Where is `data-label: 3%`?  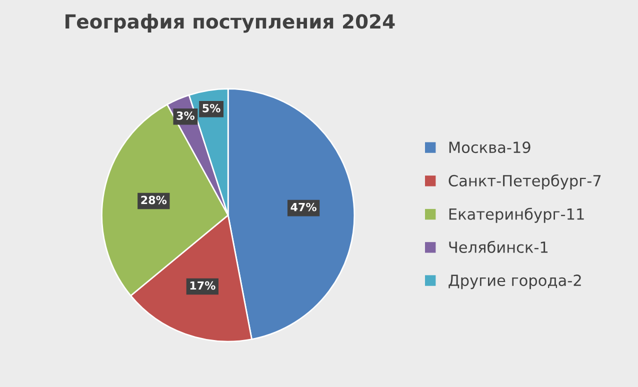
data-label: 3% is located at coordinates (185, 115).